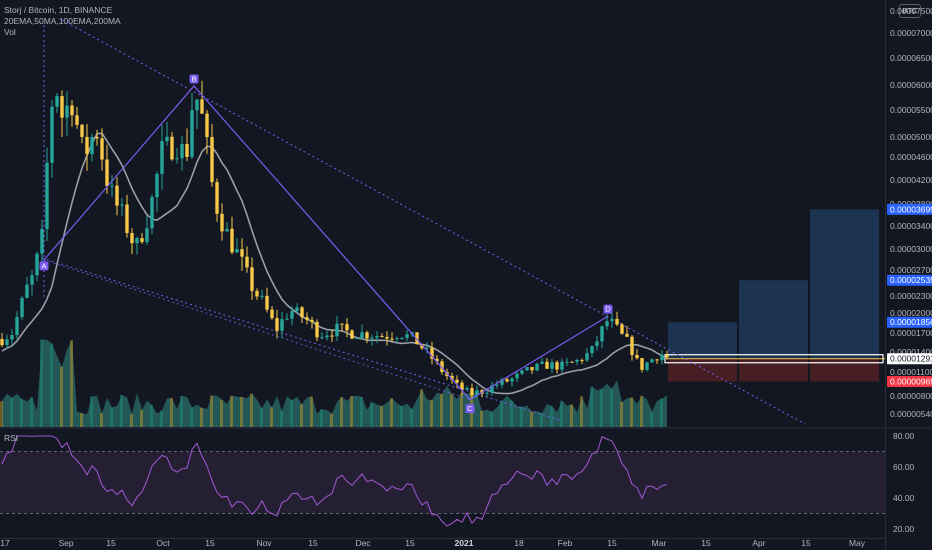  I want to click on price-tick-label: 0.00004200, so click(911, 180).